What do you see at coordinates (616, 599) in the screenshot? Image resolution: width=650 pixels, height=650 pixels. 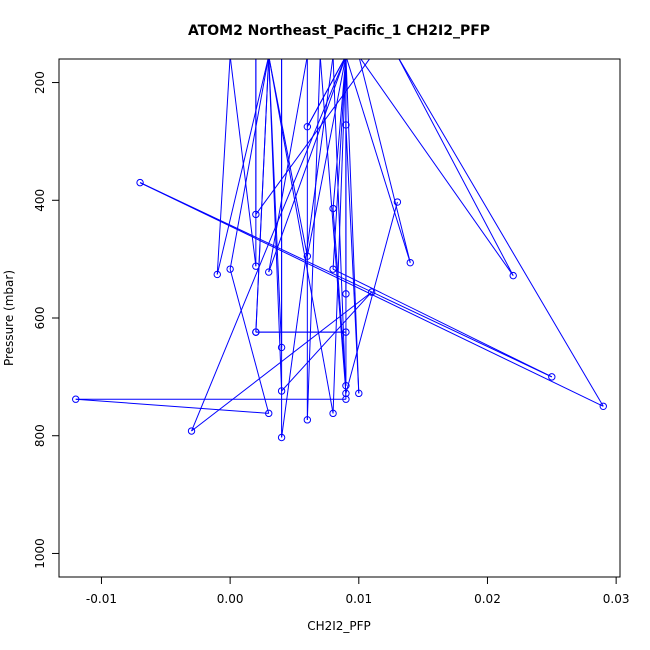 I see `x-tick-label: 0.03` at bounding box center [616, 599].